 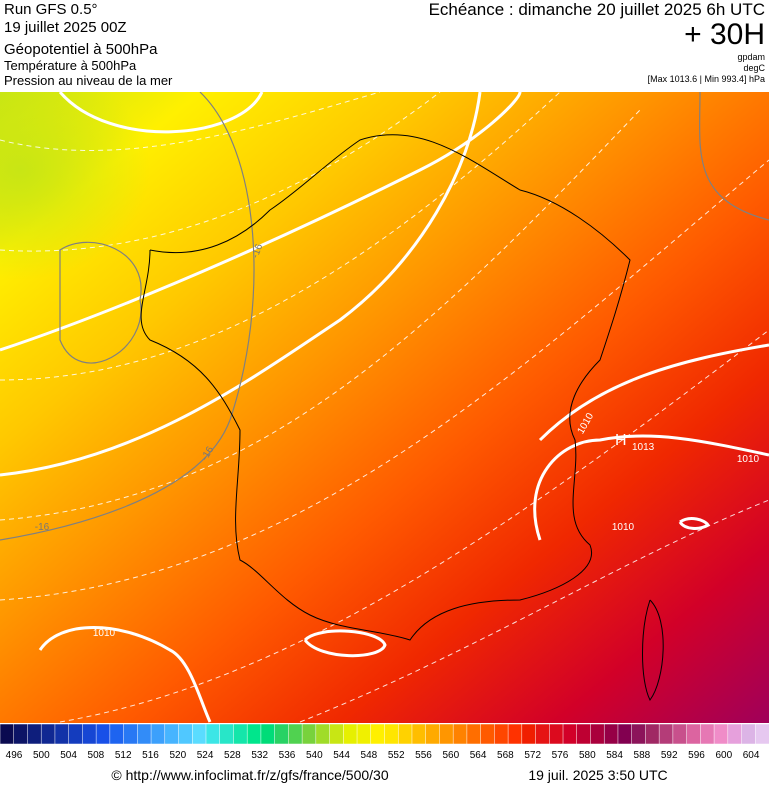 What do you see at coordinates (41, 755) in the screenshot?
I see `legend-label: 500` at bounding box center [41, 755].